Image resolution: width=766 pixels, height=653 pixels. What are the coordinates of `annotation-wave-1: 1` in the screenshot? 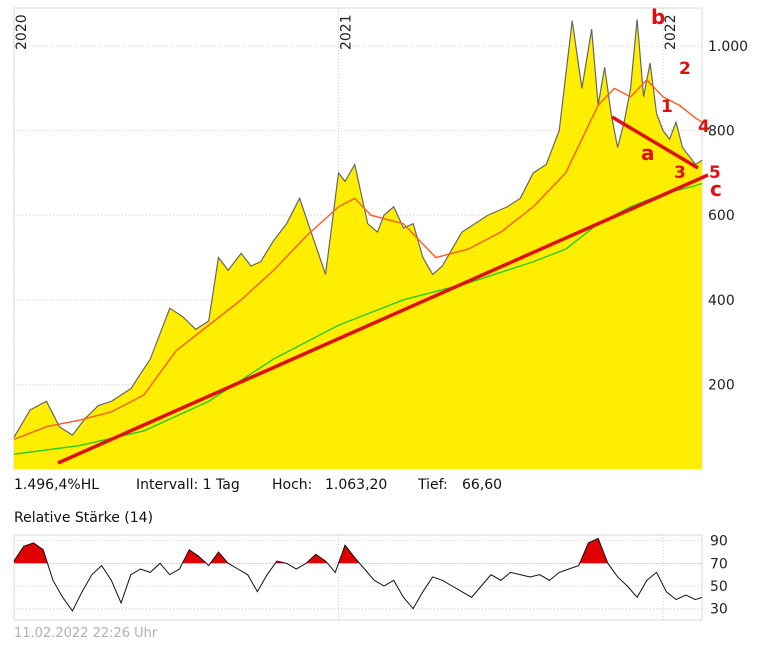 It's located at (667, 107).